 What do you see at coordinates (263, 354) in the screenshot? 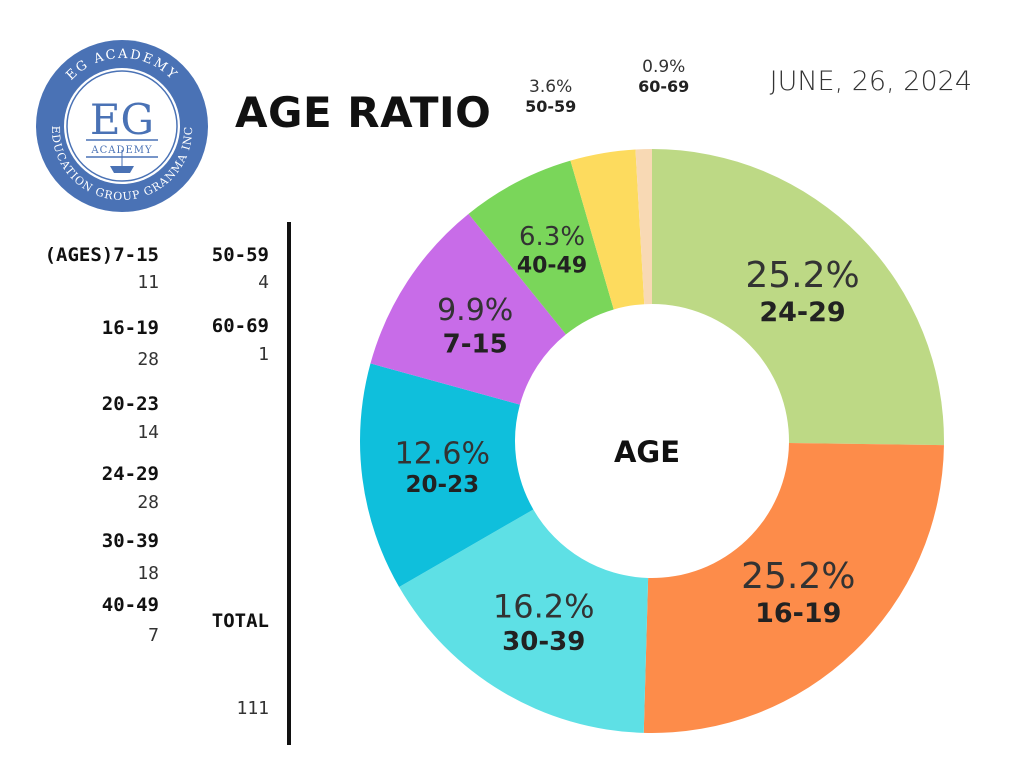
I see `age-group-count: 1` at bounding box center [263, 354].